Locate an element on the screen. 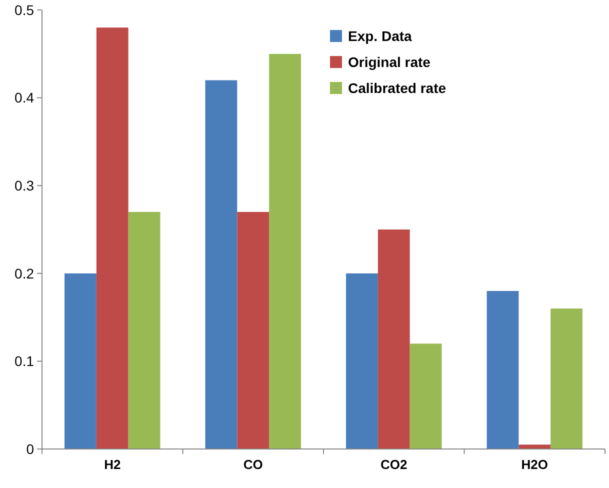  y-tick-label: 0.1 is located at coordinates (24, 361).